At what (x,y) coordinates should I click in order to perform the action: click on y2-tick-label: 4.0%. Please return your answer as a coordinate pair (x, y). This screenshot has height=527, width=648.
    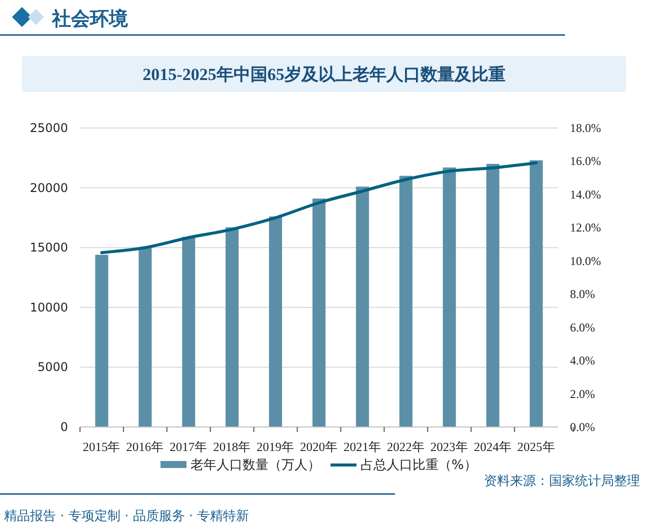
    Looking at the image, I should click on (582, 361).